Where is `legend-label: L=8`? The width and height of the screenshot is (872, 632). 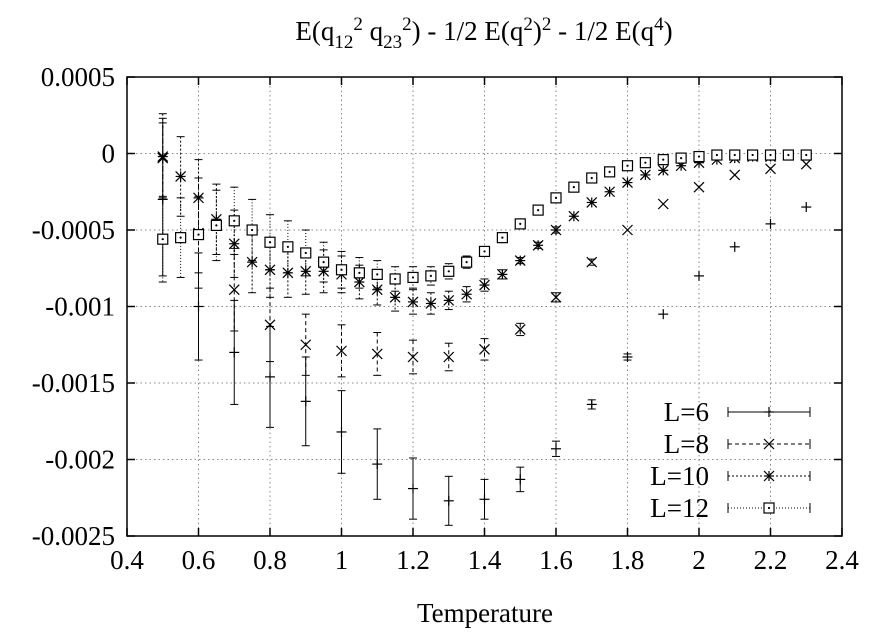
legend-label: L=8 is located at coordinates (686, 444).